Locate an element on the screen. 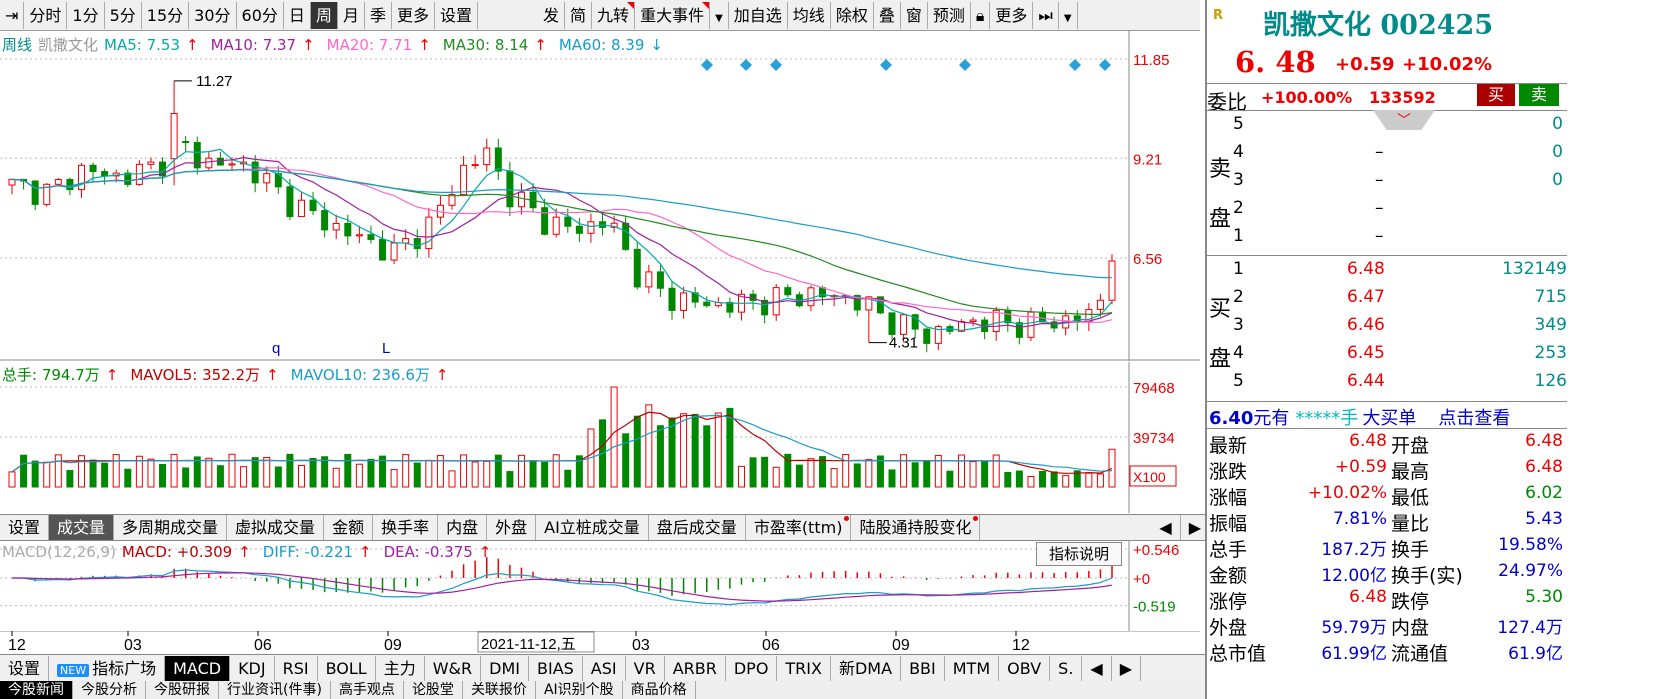  tab-dpo: DPO is located at coordinates (752, 668).